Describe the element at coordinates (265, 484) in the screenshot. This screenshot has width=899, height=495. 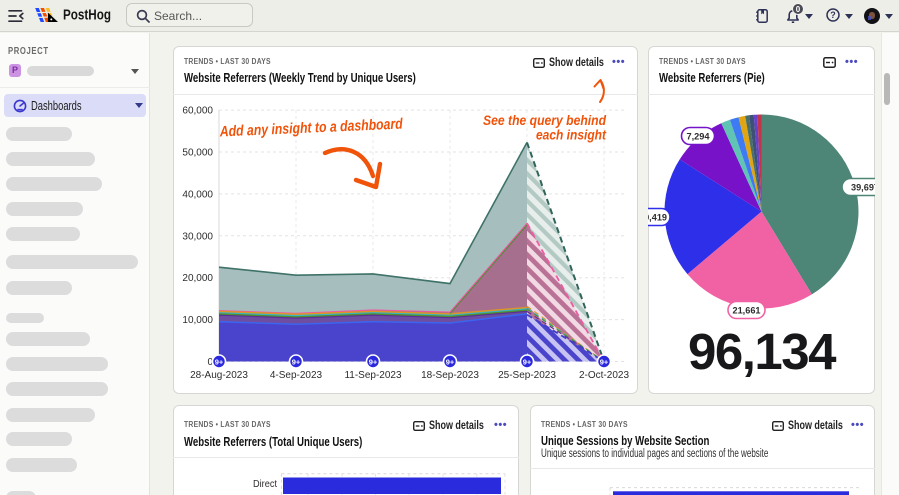
I see `svg-text: Direct` at that location.